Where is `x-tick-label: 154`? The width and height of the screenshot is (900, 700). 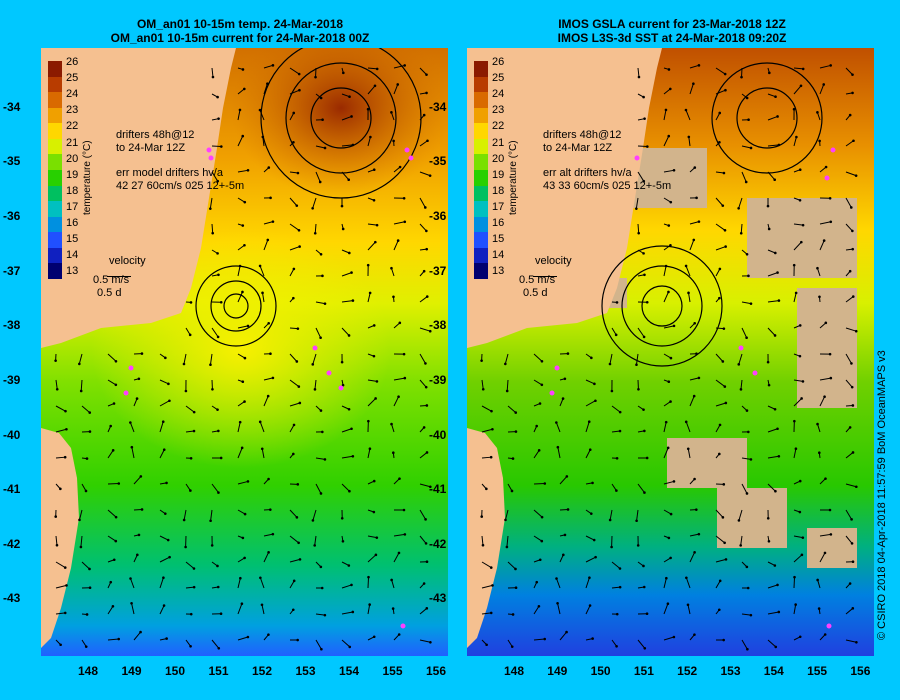
x-tick-label: 154 is located at coordinates (349, 671).